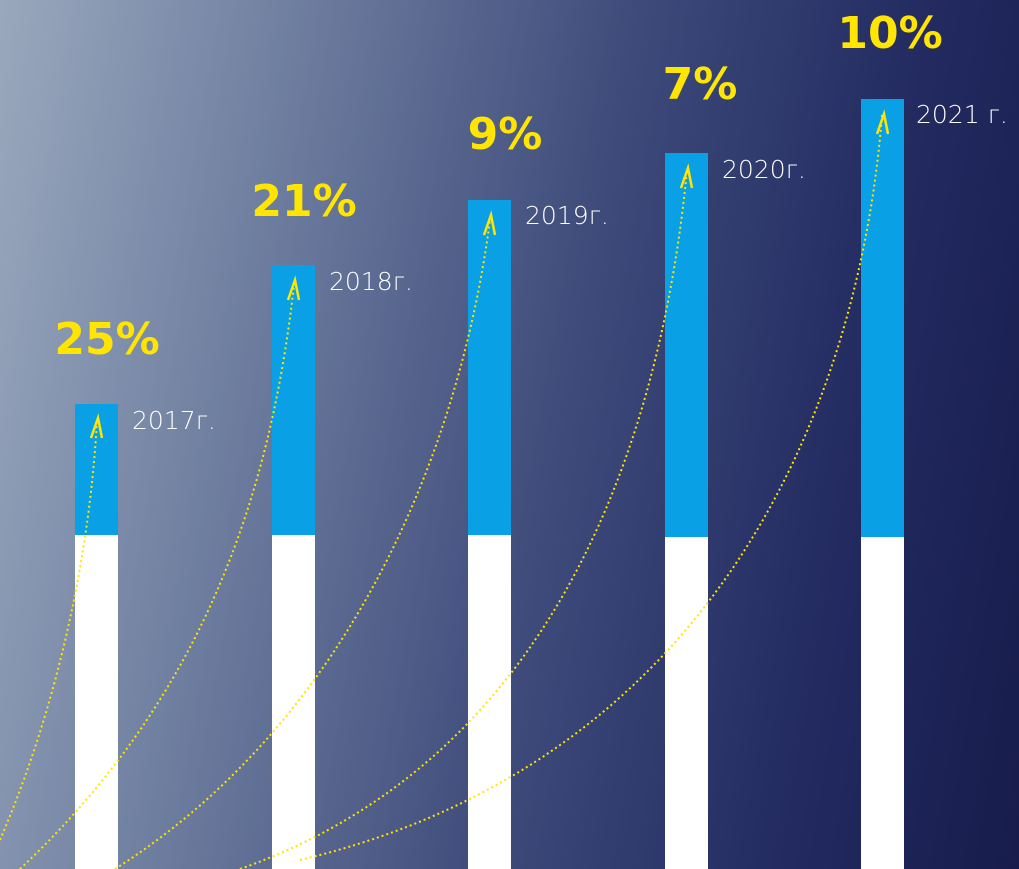  Describe the element at coordinates (505, 134) in the screenshot. I see `percent-label: 9%` at that location.